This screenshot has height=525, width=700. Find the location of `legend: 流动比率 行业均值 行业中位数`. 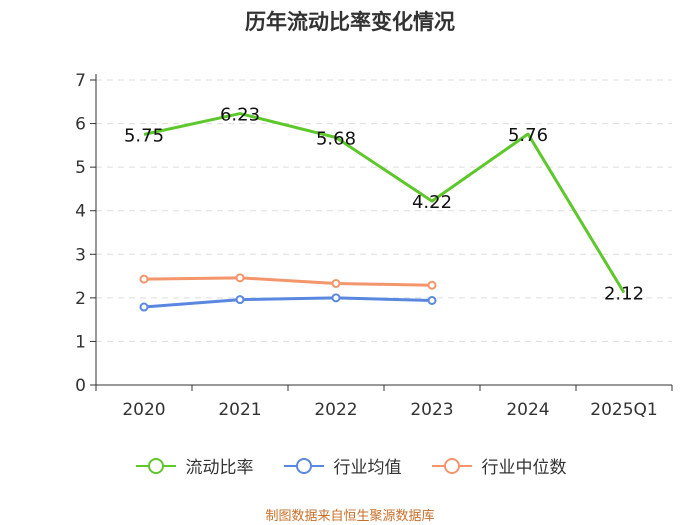

legend: 流动比率 行业均值 行业中位数 is located at coordinates (350, 465).